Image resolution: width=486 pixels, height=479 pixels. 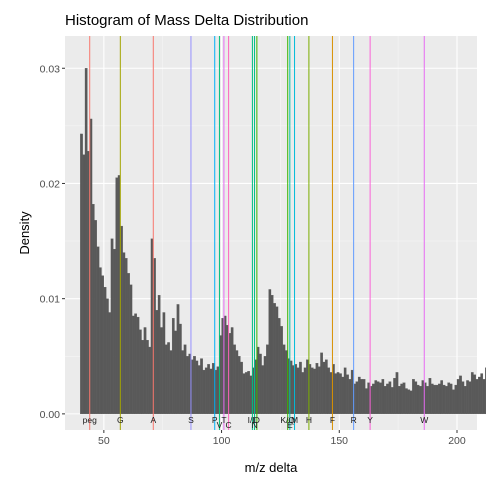 What do you see at coordinates (272, 467) in the screenshot?
I see `x-axis-title: m/z delta` at bounding box center [272, 467].